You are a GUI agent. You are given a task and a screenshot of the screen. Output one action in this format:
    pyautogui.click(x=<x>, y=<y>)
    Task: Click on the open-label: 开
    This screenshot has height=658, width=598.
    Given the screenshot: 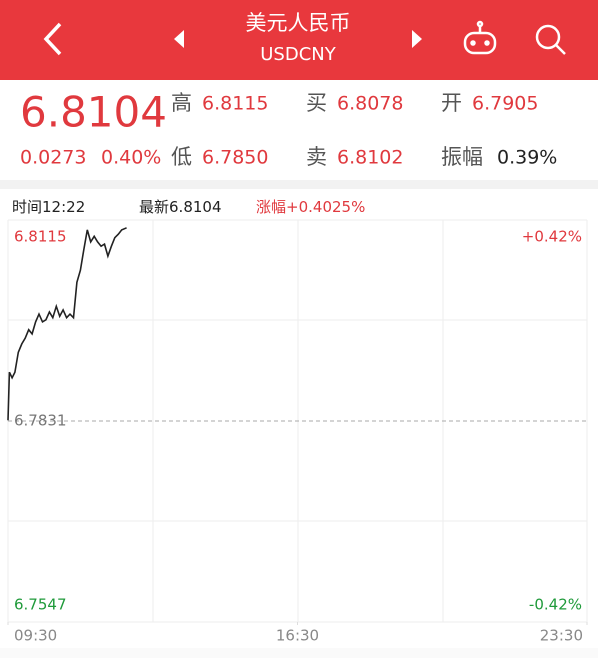 What is the action you would take?
    pyautogui.click(x=451, y=103)
    